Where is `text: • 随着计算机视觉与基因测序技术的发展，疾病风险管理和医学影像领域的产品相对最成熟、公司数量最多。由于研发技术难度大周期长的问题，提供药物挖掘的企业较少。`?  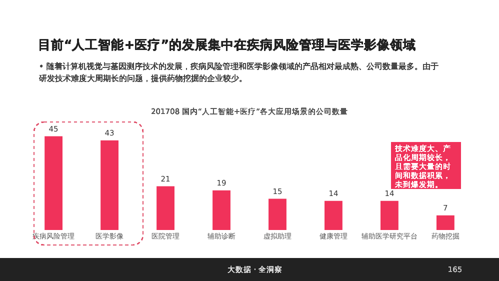
text: • 随着计算机视觉与基因测序技术的发展，疾病风险管理和医学影像领域的产品相对最成熟、公司数量最多。由于研发技术难度大周期长的问题，提供药物挖掘的企业较少。 is located at coordinates (238, 72).